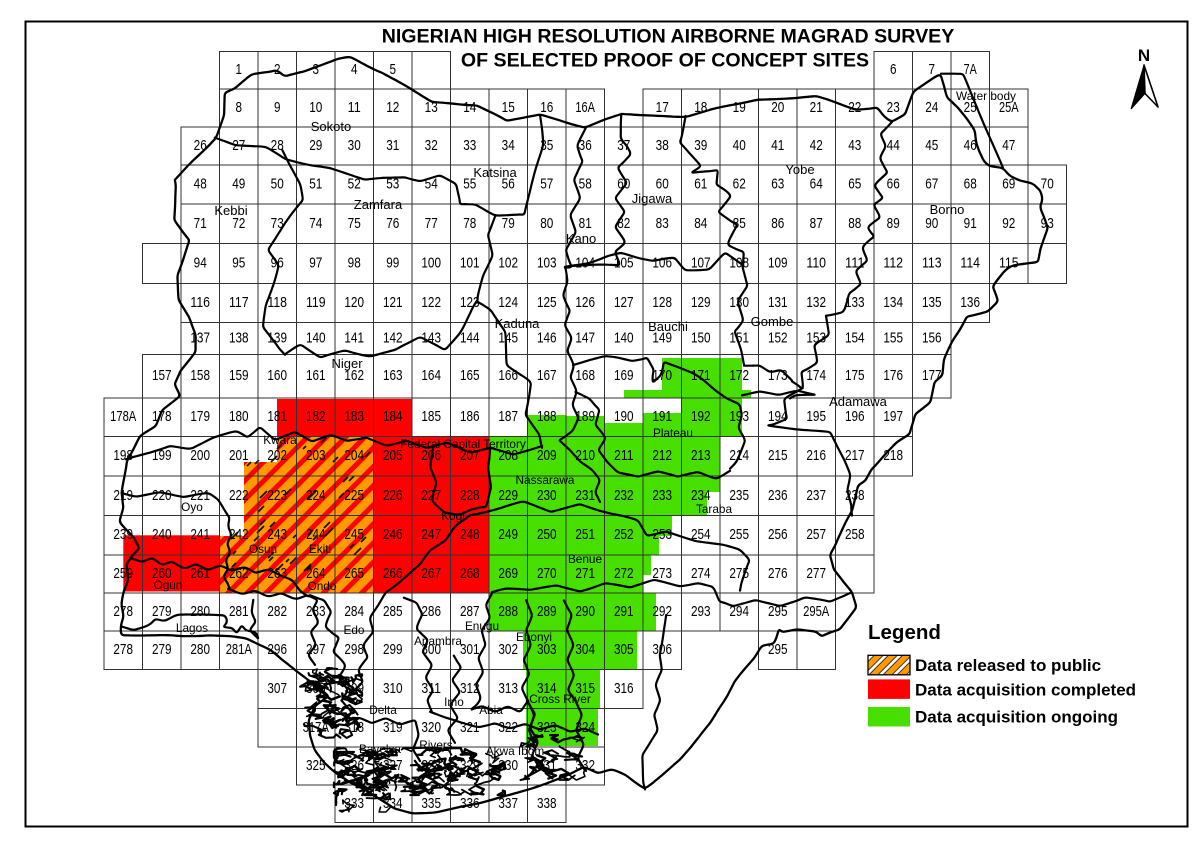 The height and width of the screenshot is (854, 1200). I want to click on svg-text: 211, so click(624, 456).